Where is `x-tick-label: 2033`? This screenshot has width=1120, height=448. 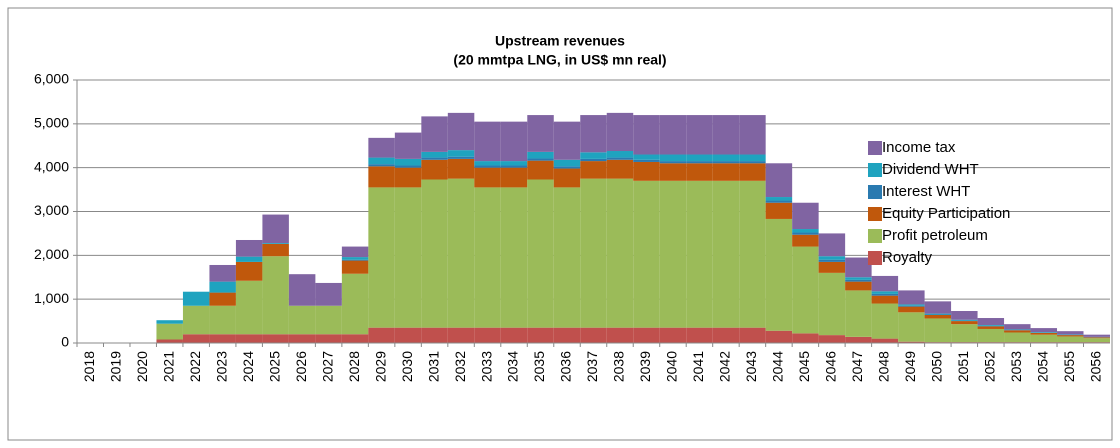
x-tick-label: 2033 is located at coordinates (486, 366).